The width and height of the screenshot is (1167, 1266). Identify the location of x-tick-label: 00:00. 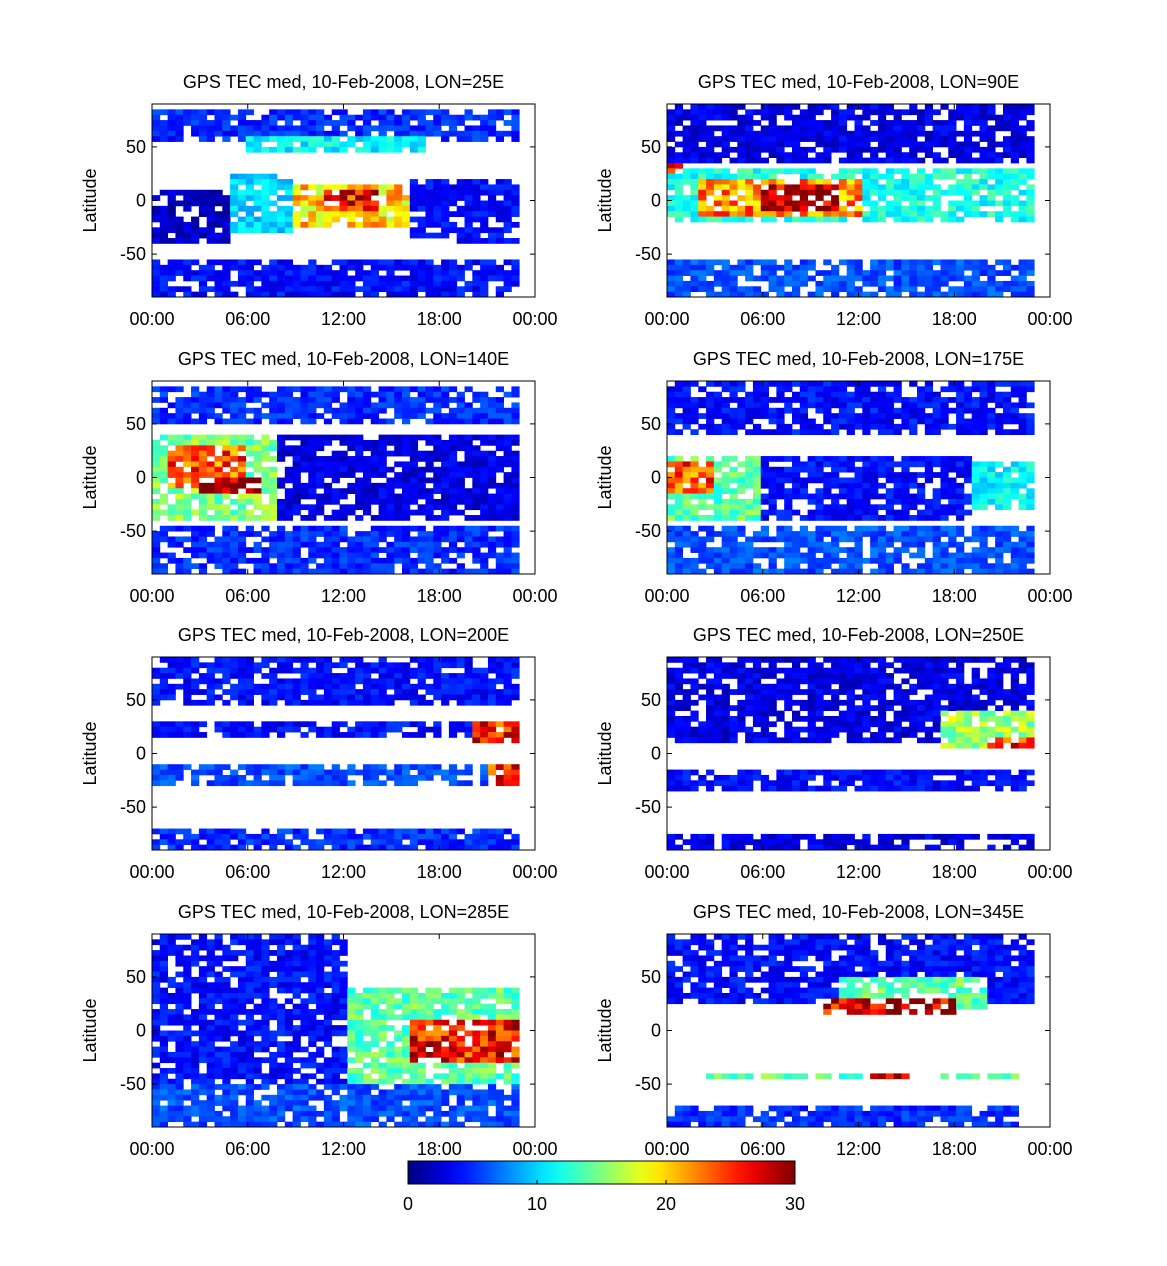
(151, 596).